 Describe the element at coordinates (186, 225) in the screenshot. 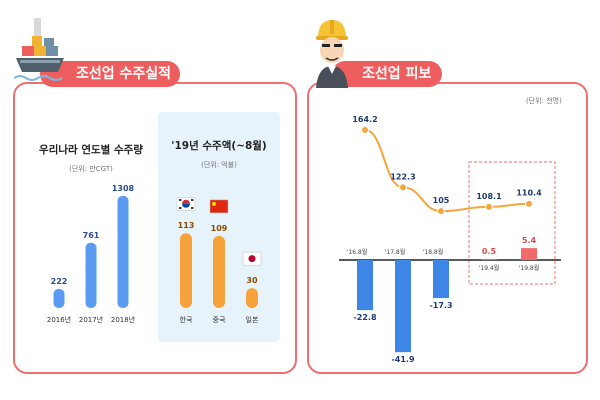

I see `orders-2019-value-label: 113` at that location.